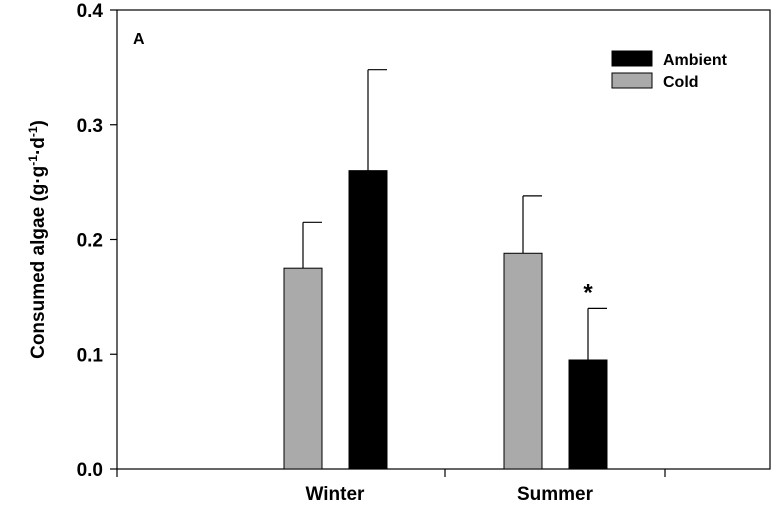  What do you see at coordinates (139, 39) in the screenshot?
I see `panel-label: A` at bounding box center [139, 39].